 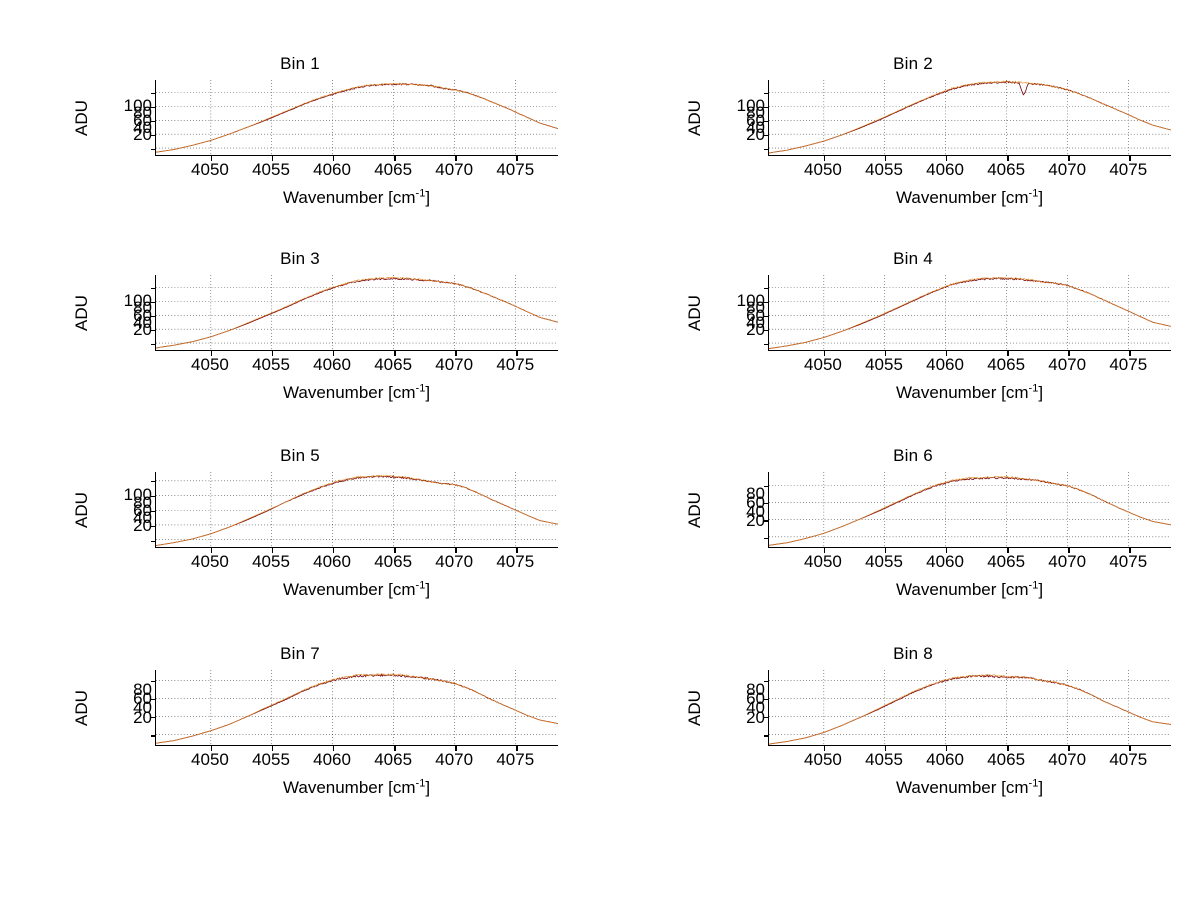 I want to click on x-axis-label-suffix: ], so click(x=428, y=787).